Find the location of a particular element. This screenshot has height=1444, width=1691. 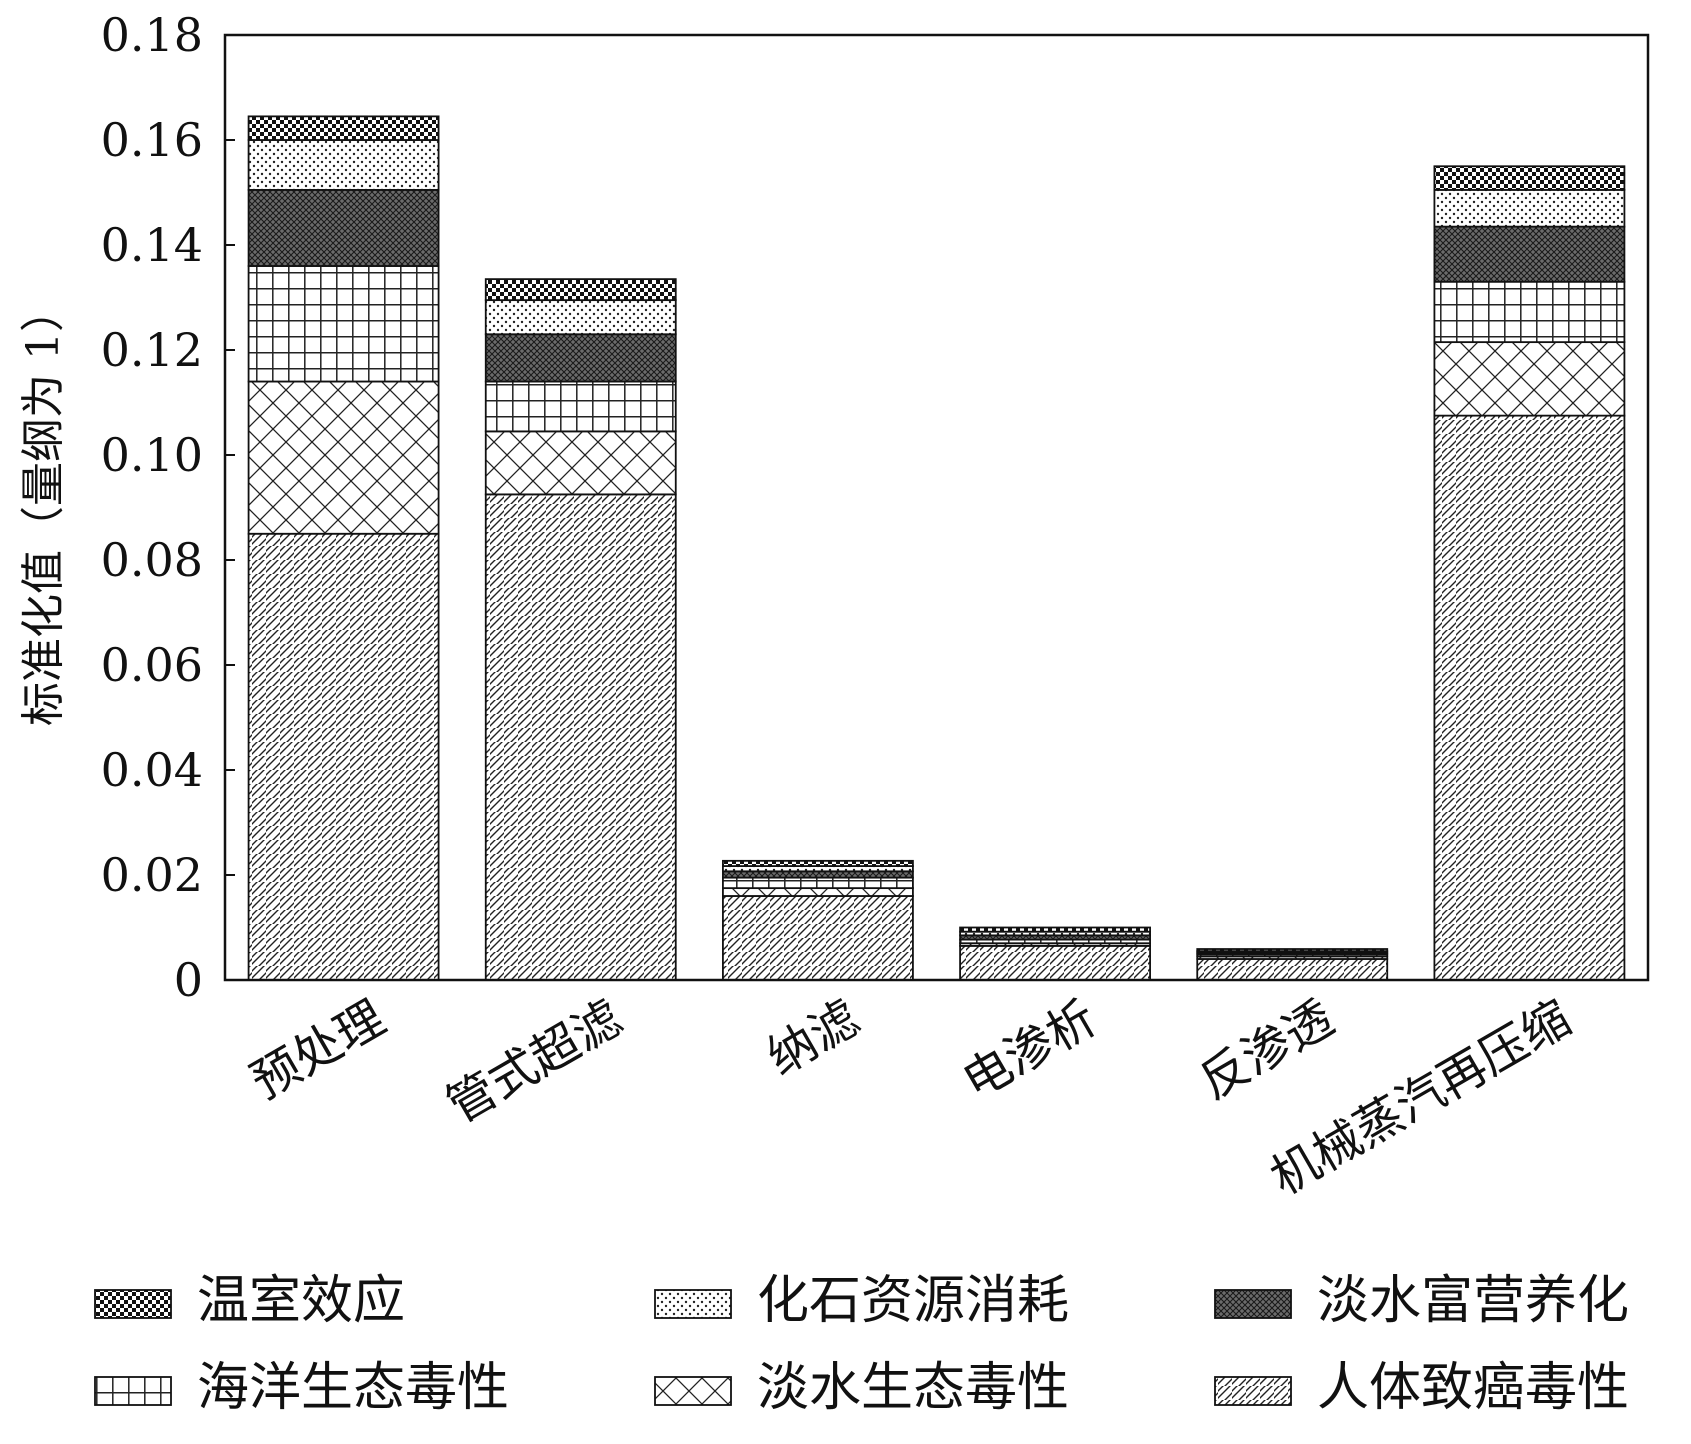

legend-label: 人体致癌毒性 is located at coordinates (1473, 1388).